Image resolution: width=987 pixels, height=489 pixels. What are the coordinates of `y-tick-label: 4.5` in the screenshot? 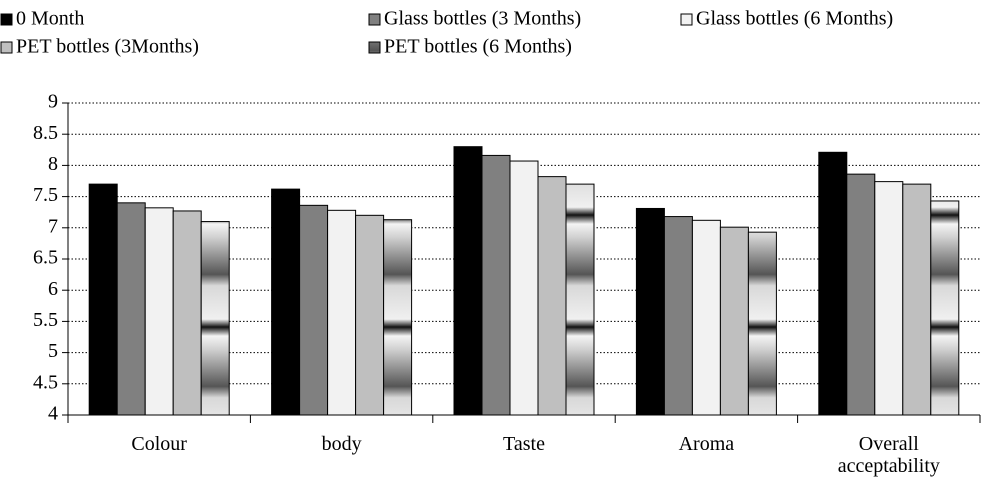 It's located at (45, 382).